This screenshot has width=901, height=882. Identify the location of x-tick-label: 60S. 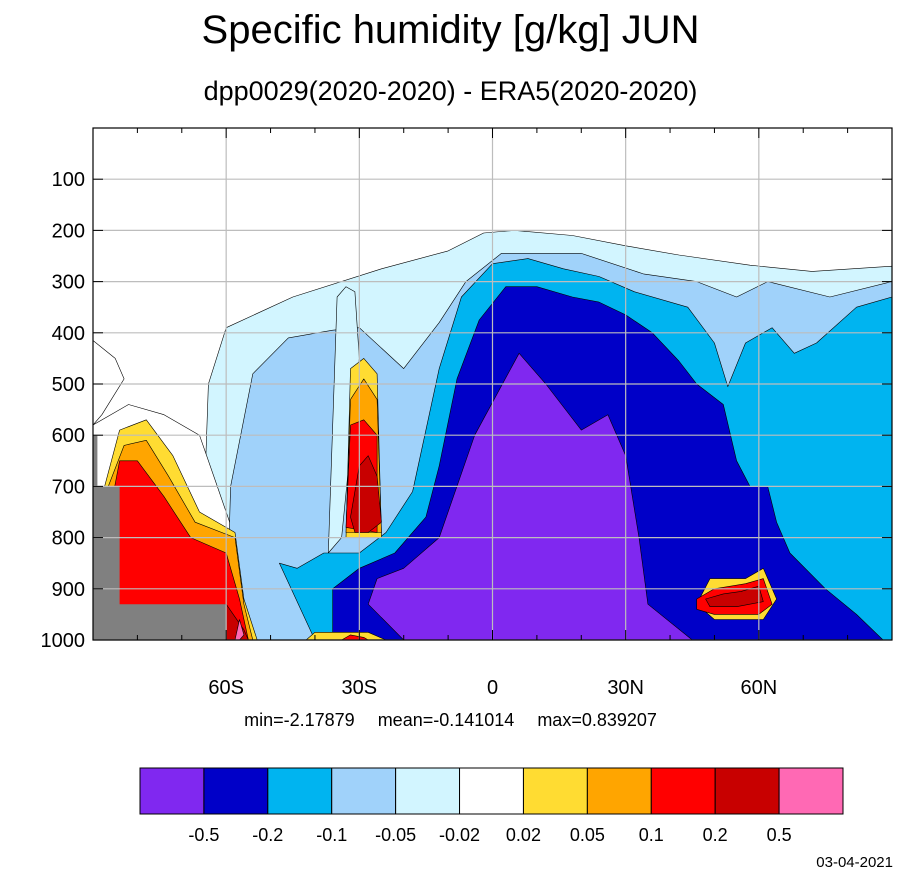
(226, 688).